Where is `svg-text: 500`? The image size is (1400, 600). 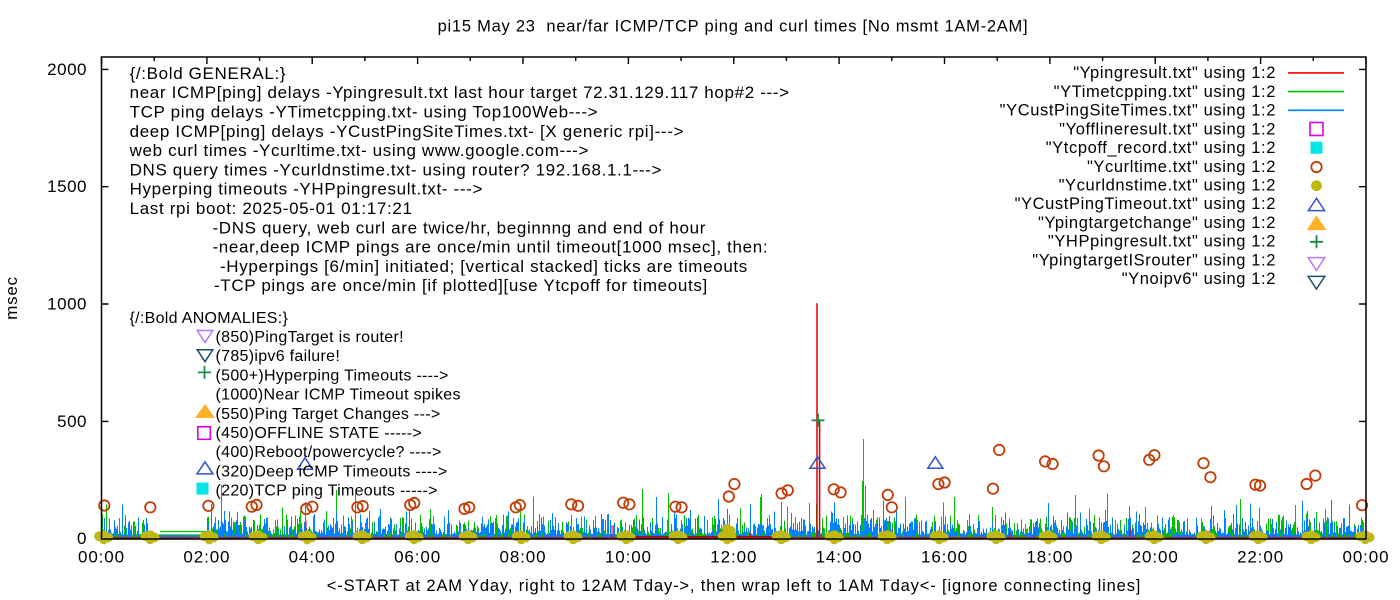 svg-text: 500 is located at coordinates (72, 421).